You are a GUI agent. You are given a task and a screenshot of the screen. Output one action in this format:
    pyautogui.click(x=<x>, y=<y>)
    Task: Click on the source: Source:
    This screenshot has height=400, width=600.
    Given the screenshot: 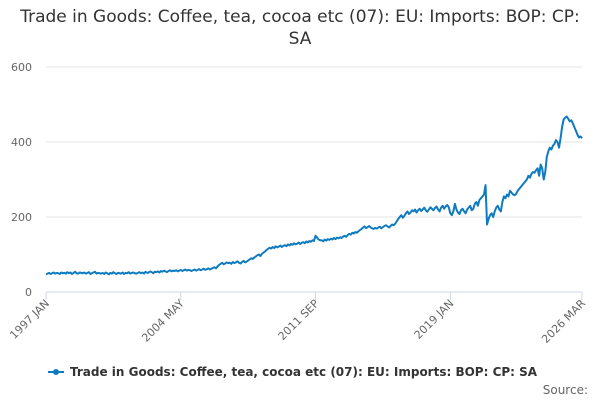 What is the action you would take?
    pyautogui.click(x=565, y=390)
    